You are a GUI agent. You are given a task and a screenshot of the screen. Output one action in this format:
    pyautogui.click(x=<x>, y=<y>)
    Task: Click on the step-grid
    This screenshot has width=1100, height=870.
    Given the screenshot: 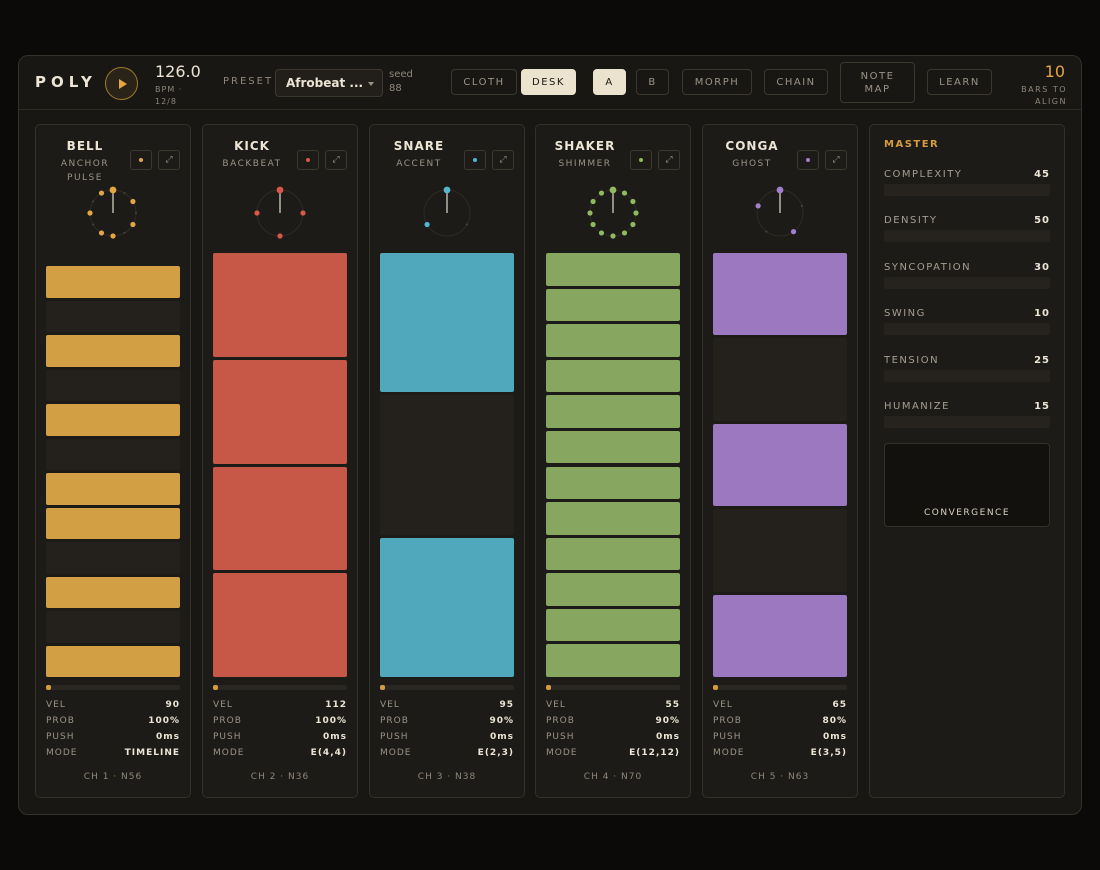 What is the action you would take?
    pyautogui.click(x=280, y=465)
    